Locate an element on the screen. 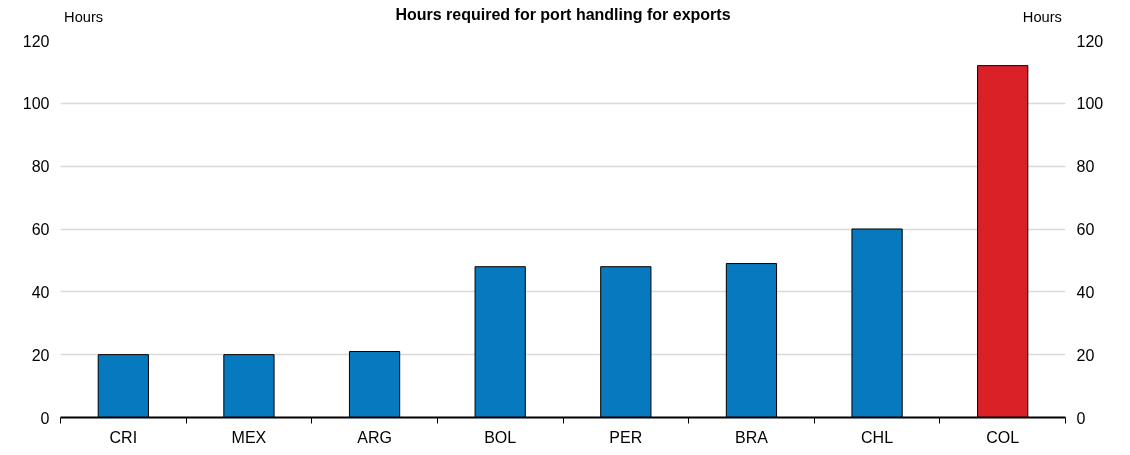 This screenshot has width=1130, height=455. y-tick-label: 80 is located at coordinates (40, 167).